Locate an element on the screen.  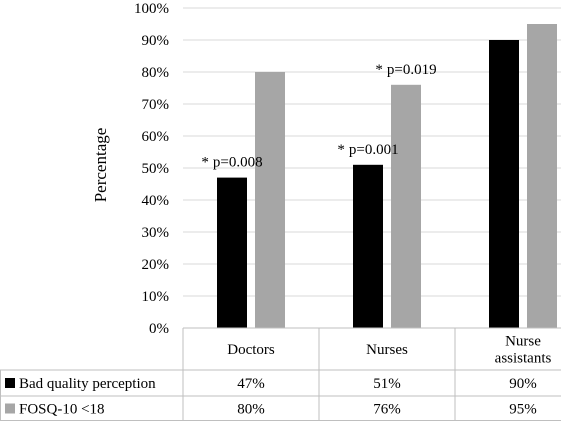
significance-annotation: * p=0.001 is located at coordinates (367, 150).